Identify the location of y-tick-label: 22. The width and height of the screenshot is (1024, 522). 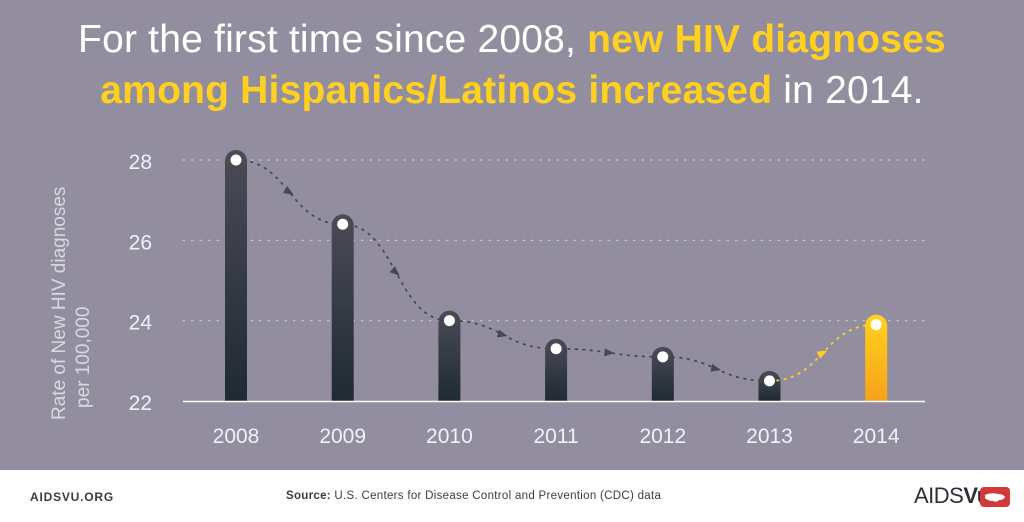
(140, 403).